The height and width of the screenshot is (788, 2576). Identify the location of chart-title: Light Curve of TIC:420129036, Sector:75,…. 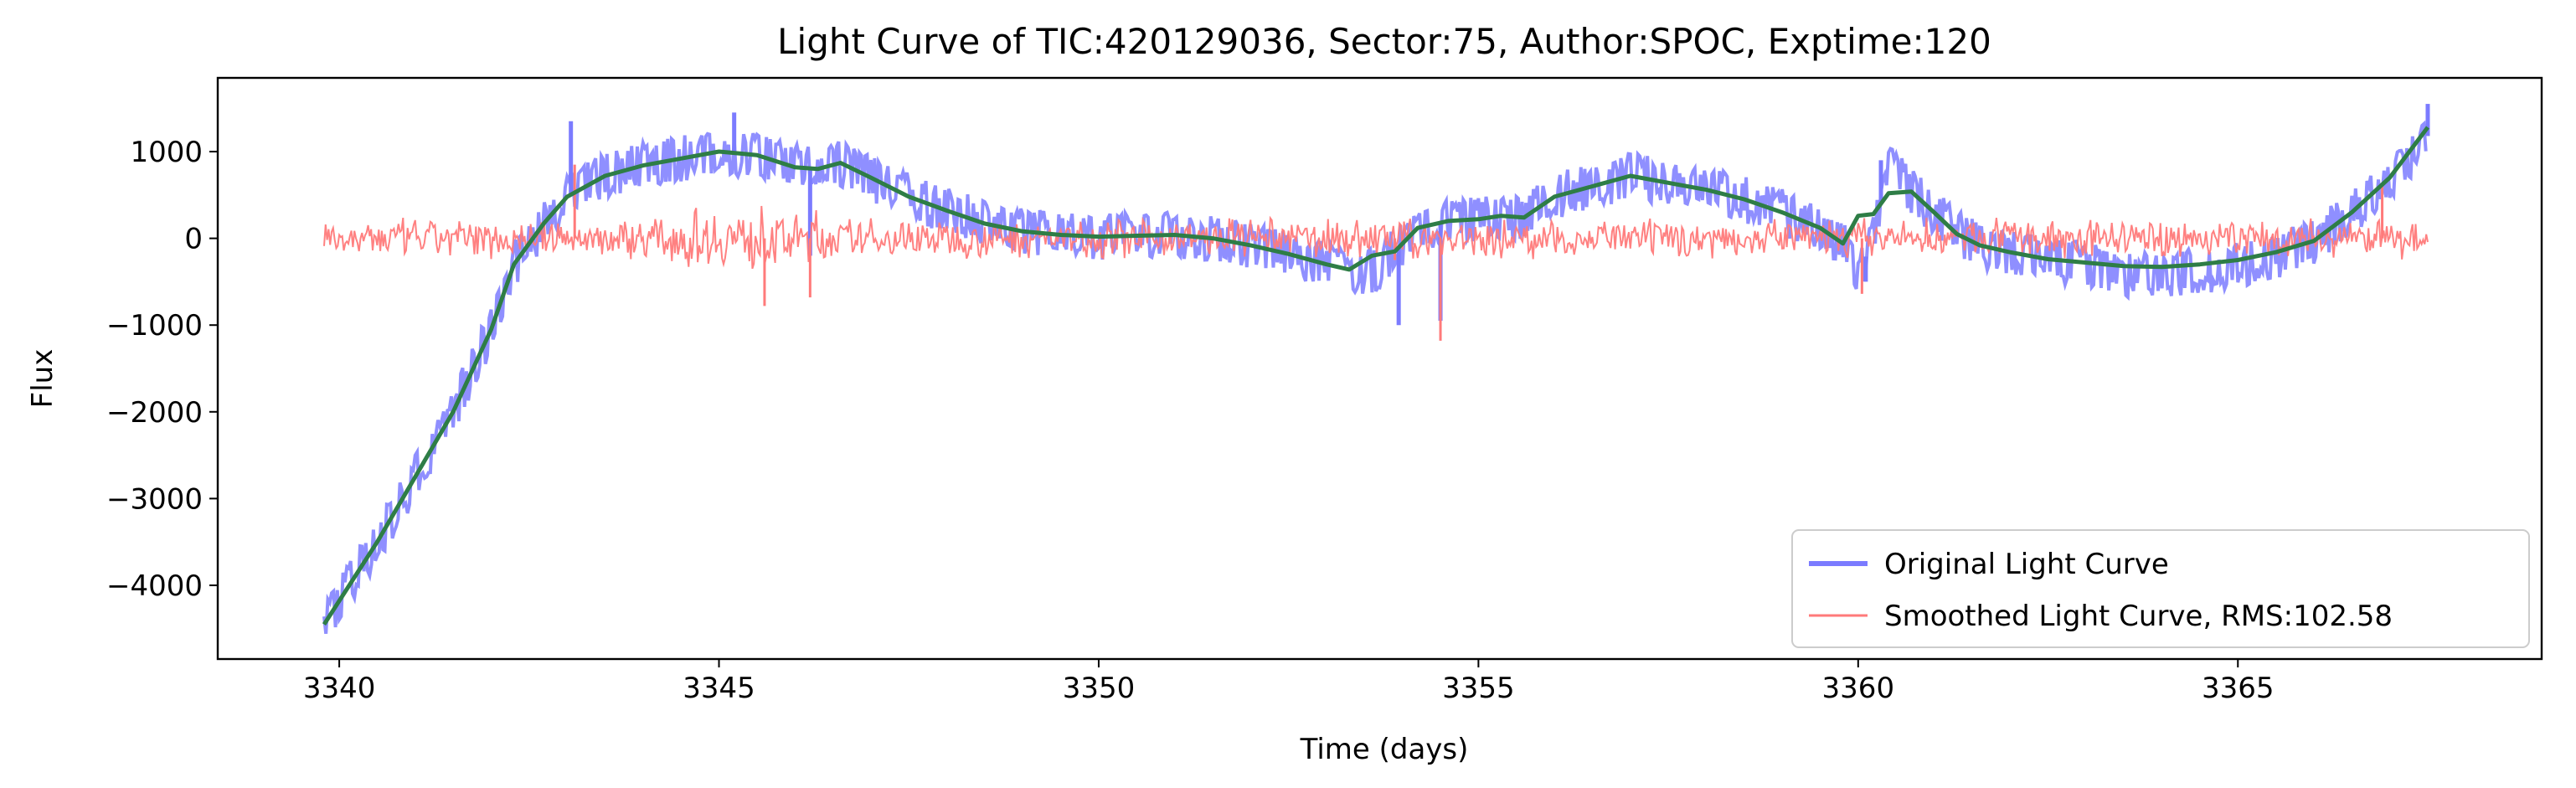
(1384, 41).